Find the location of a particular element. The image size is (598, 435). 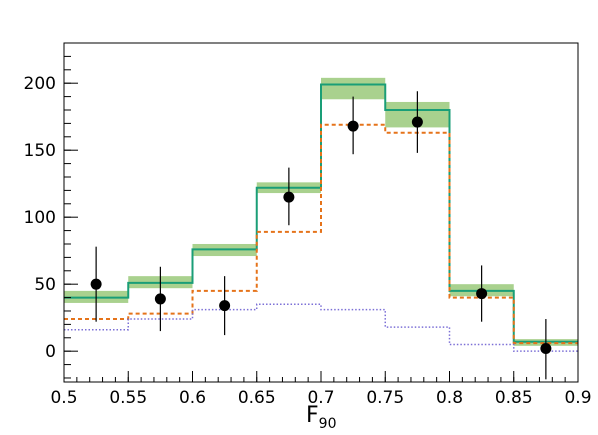

x-tick-label-4: 0.7 is located at coordinates (320, 398).